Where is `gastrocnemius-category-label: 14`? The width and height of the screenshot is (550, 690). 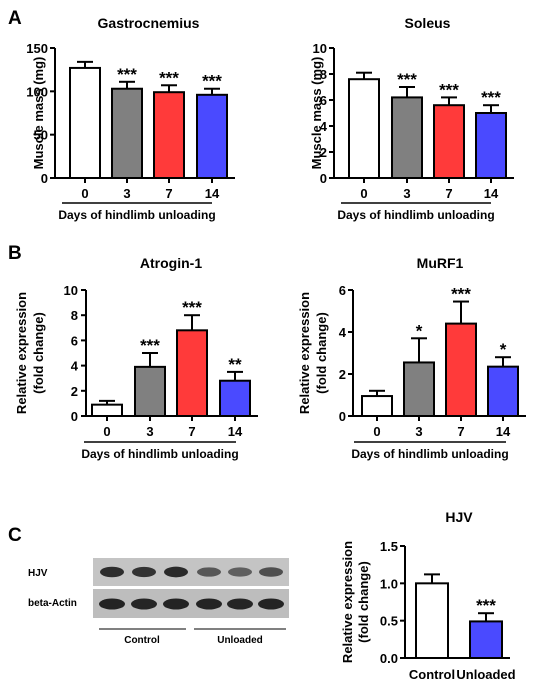
gastrocnemius-category-label: 14 is located at coordinates (212, 193).